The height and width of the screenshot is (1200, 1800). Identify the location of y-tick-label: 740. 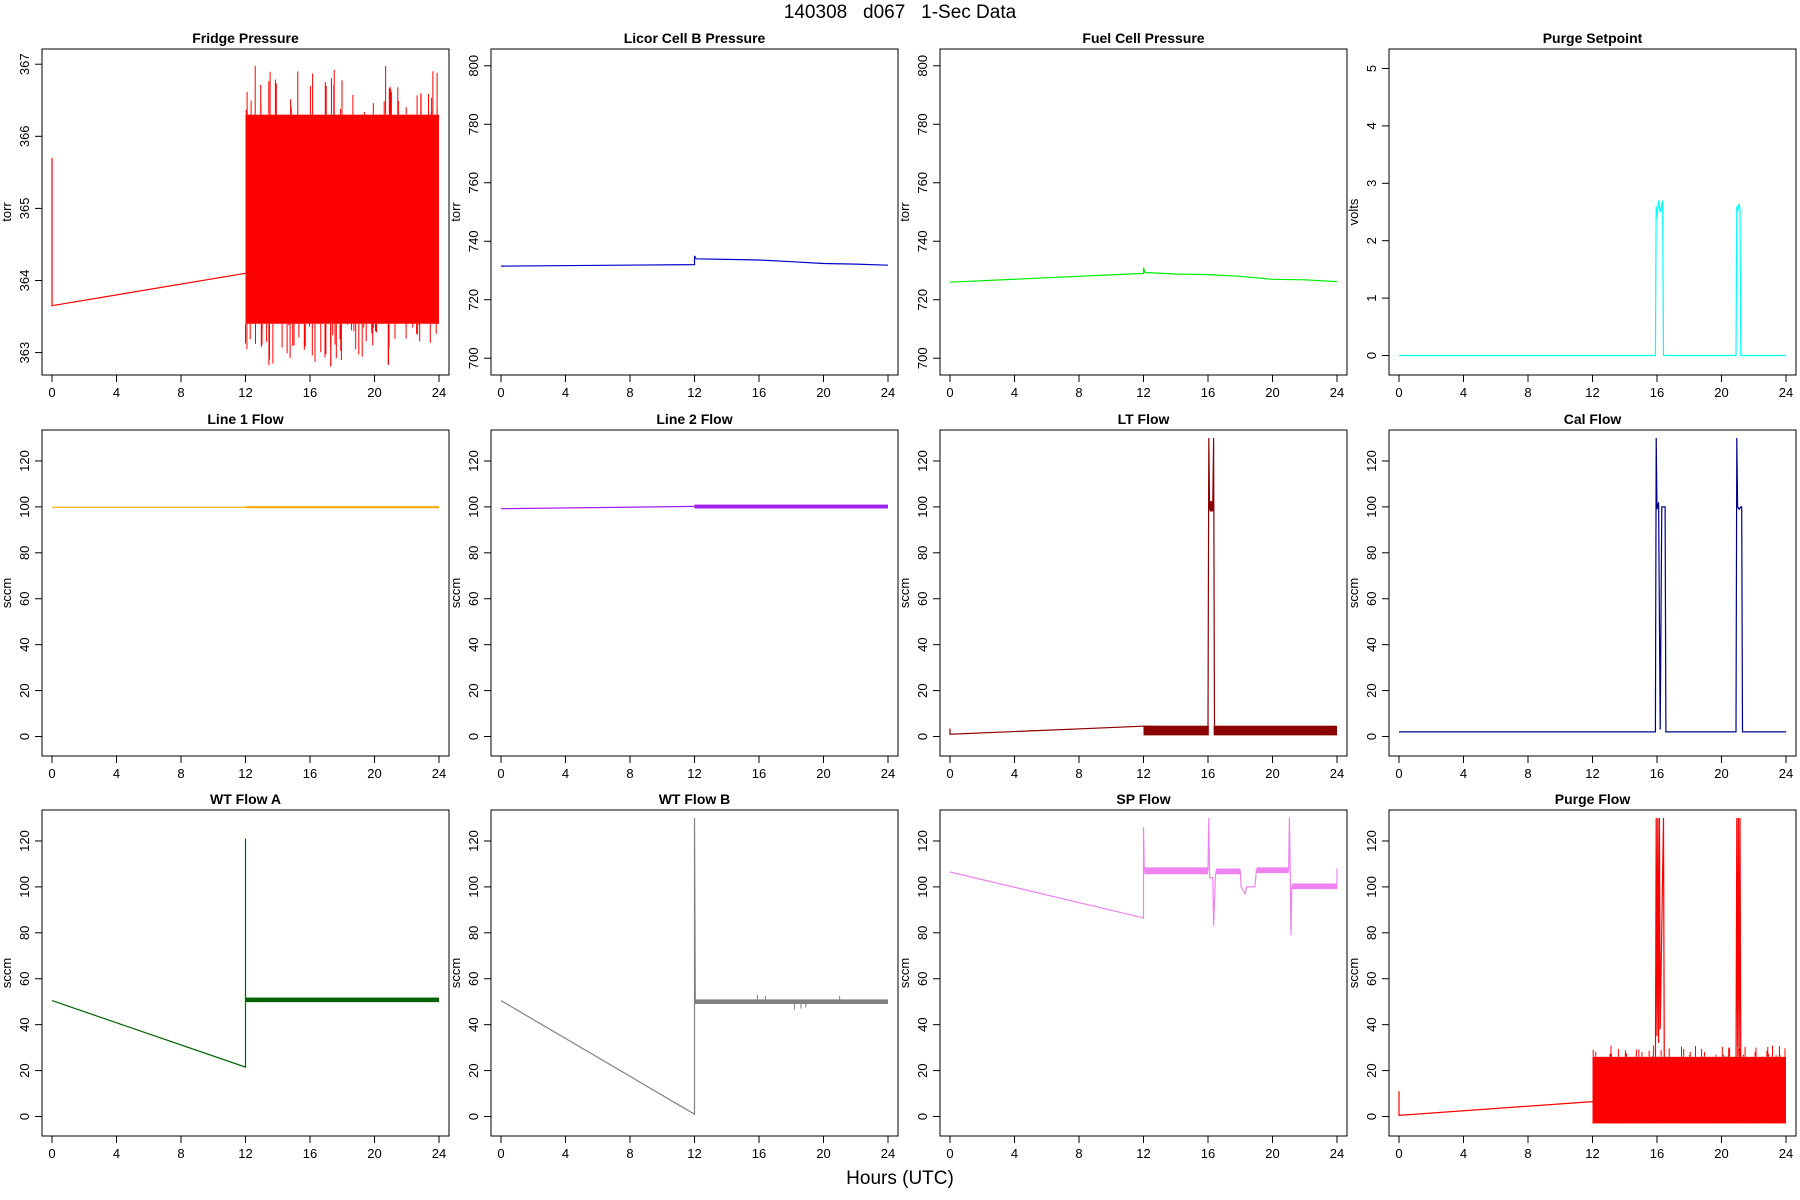
(473, 241).